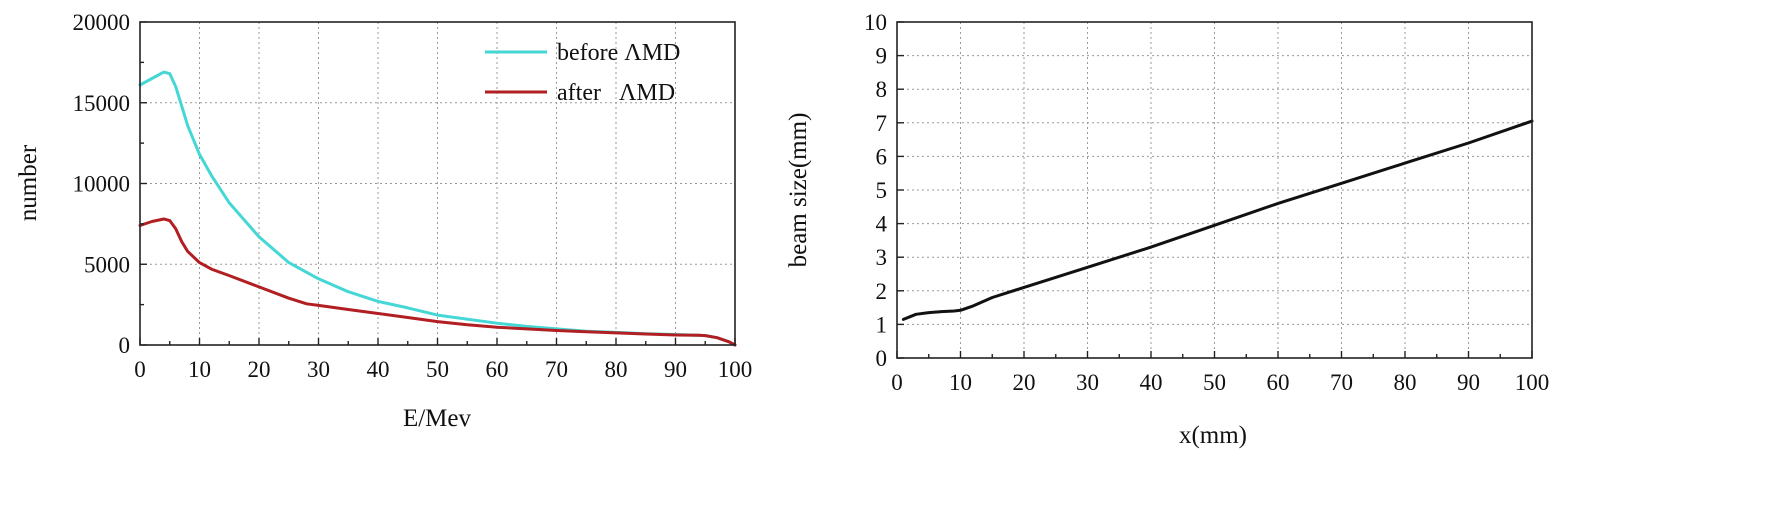  What do you see at coordinates (582, 73) in the screenshot?
I see `spectrum-legend: before ΛMD after ΛMD` at bounding box center [582, 73].